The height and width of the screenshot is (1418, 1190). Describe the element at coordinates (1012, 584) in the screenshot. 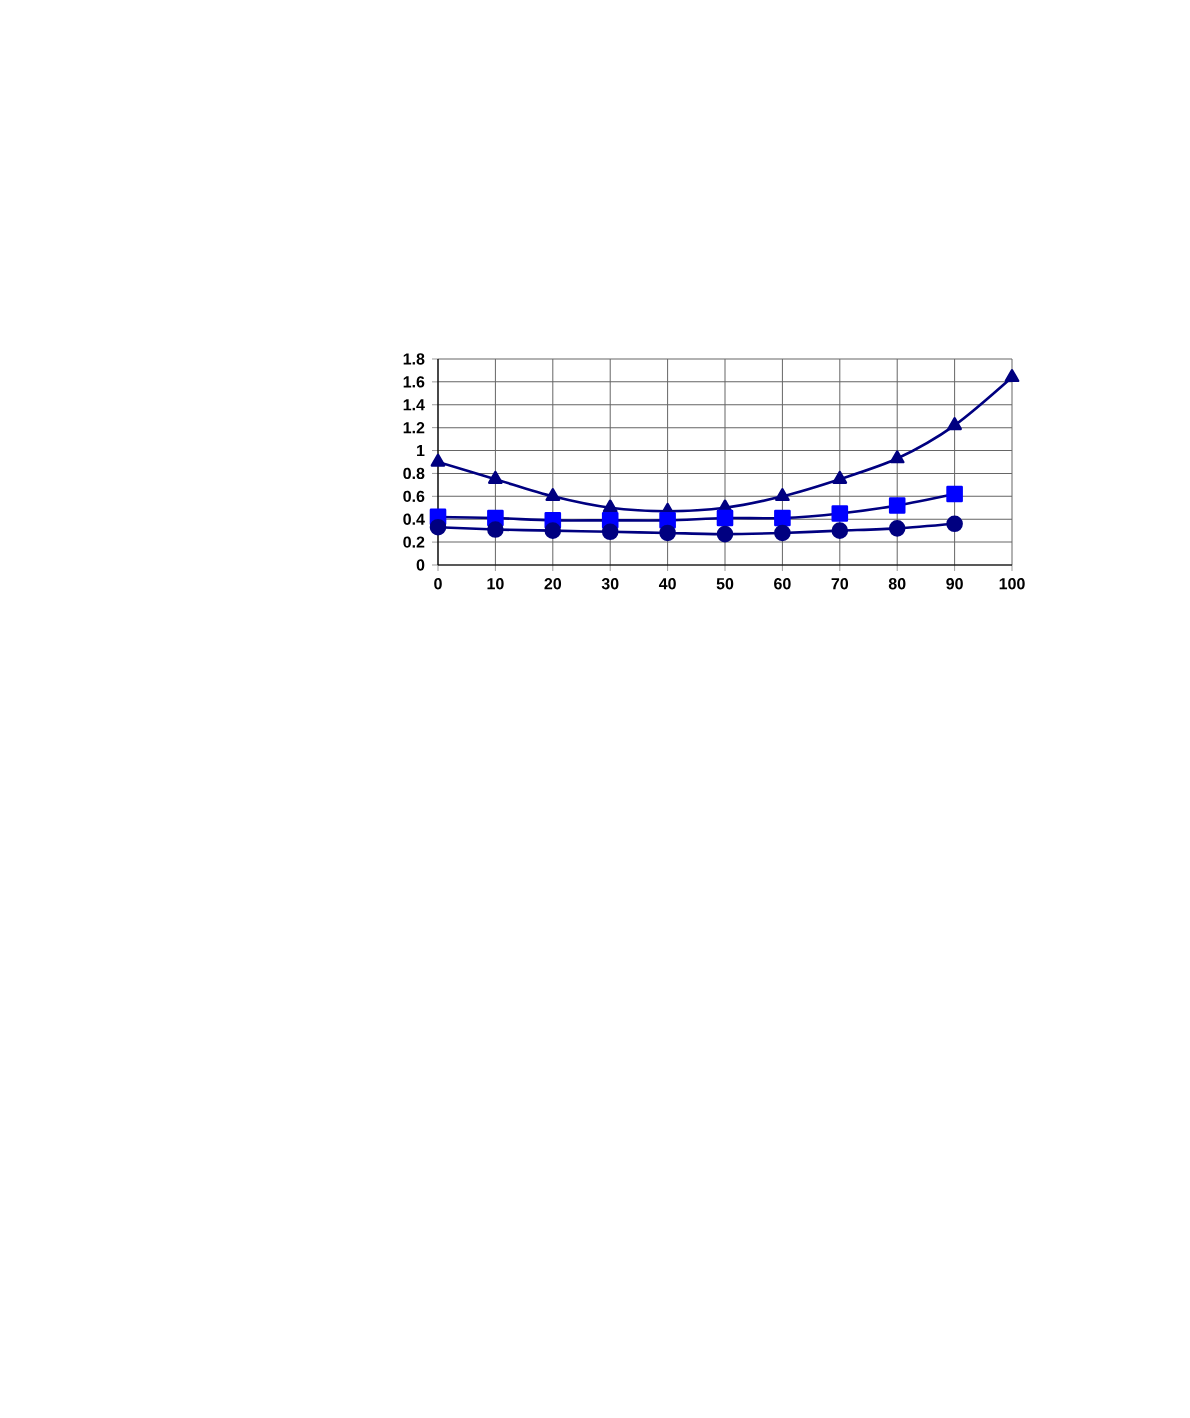

I see `x-tick-label: 100` at that location.